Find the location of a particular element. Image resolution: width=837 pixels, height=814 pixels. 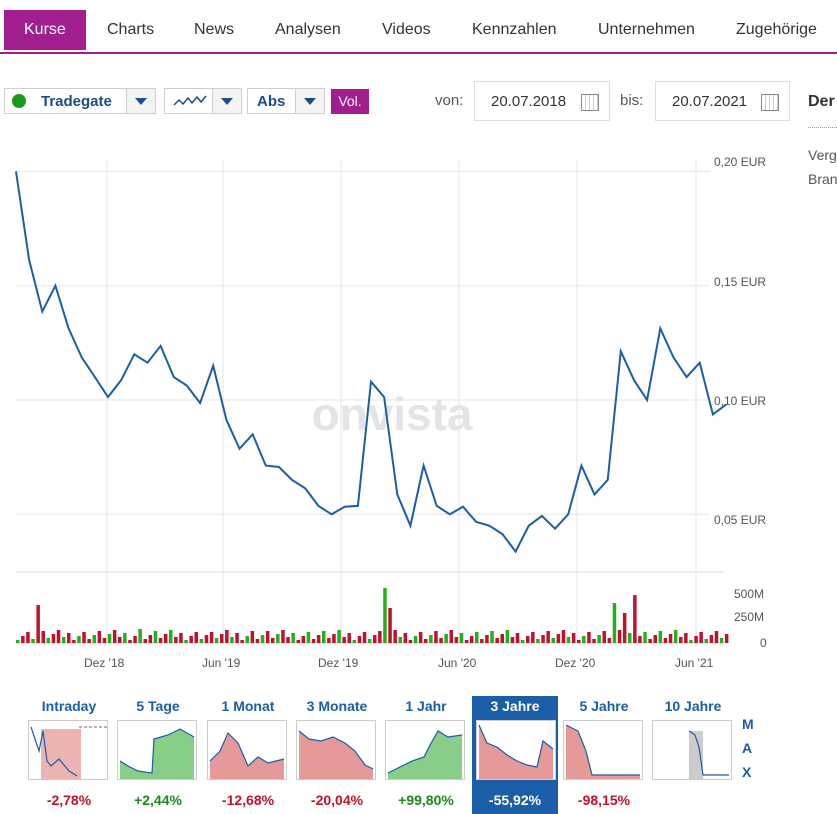

scale-label: Abs is located at coordinates (271, 101).